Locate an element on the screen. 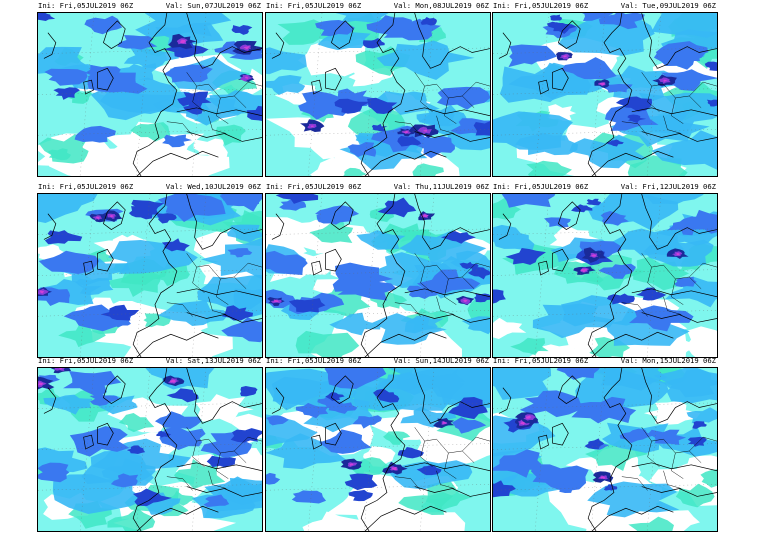  map-canvas is located at coordinates (605, 275).